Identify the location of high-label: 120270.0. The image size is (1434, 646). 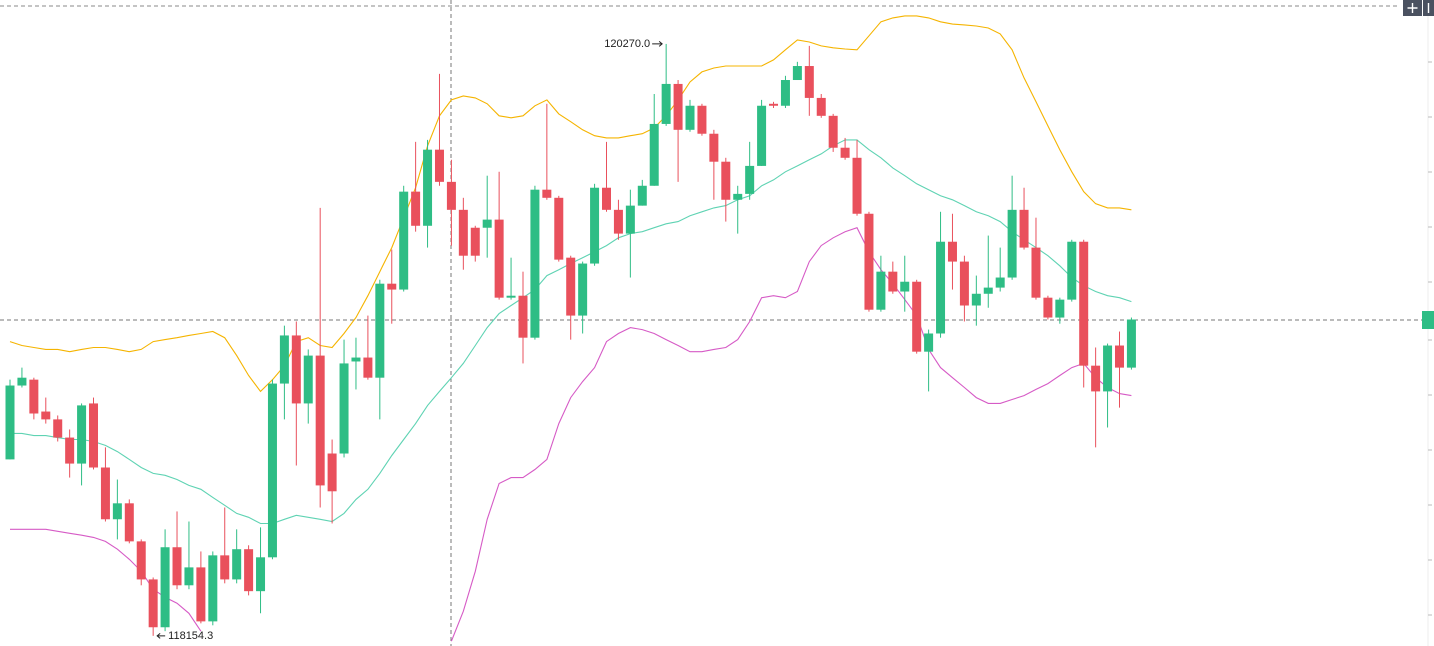
(627, 44).